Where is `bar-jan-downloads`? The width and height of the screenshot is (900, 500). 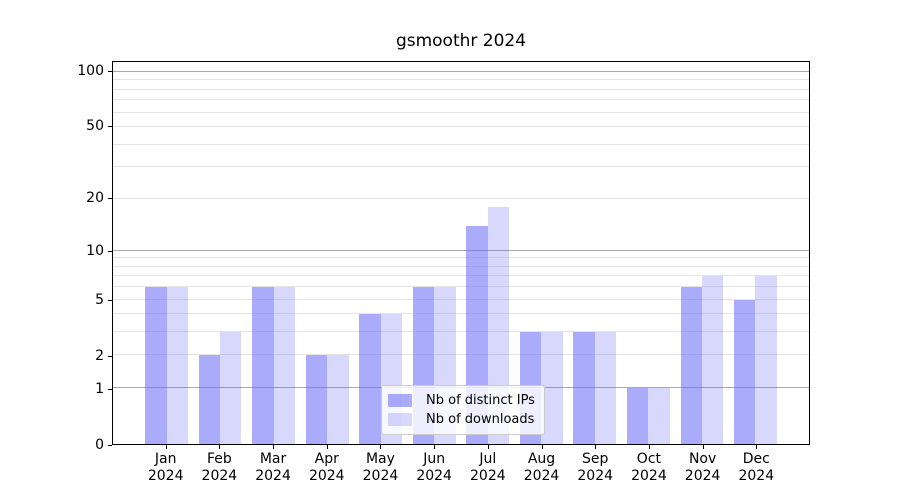
bar-jan-downloads is located at coordinates (177, 365).